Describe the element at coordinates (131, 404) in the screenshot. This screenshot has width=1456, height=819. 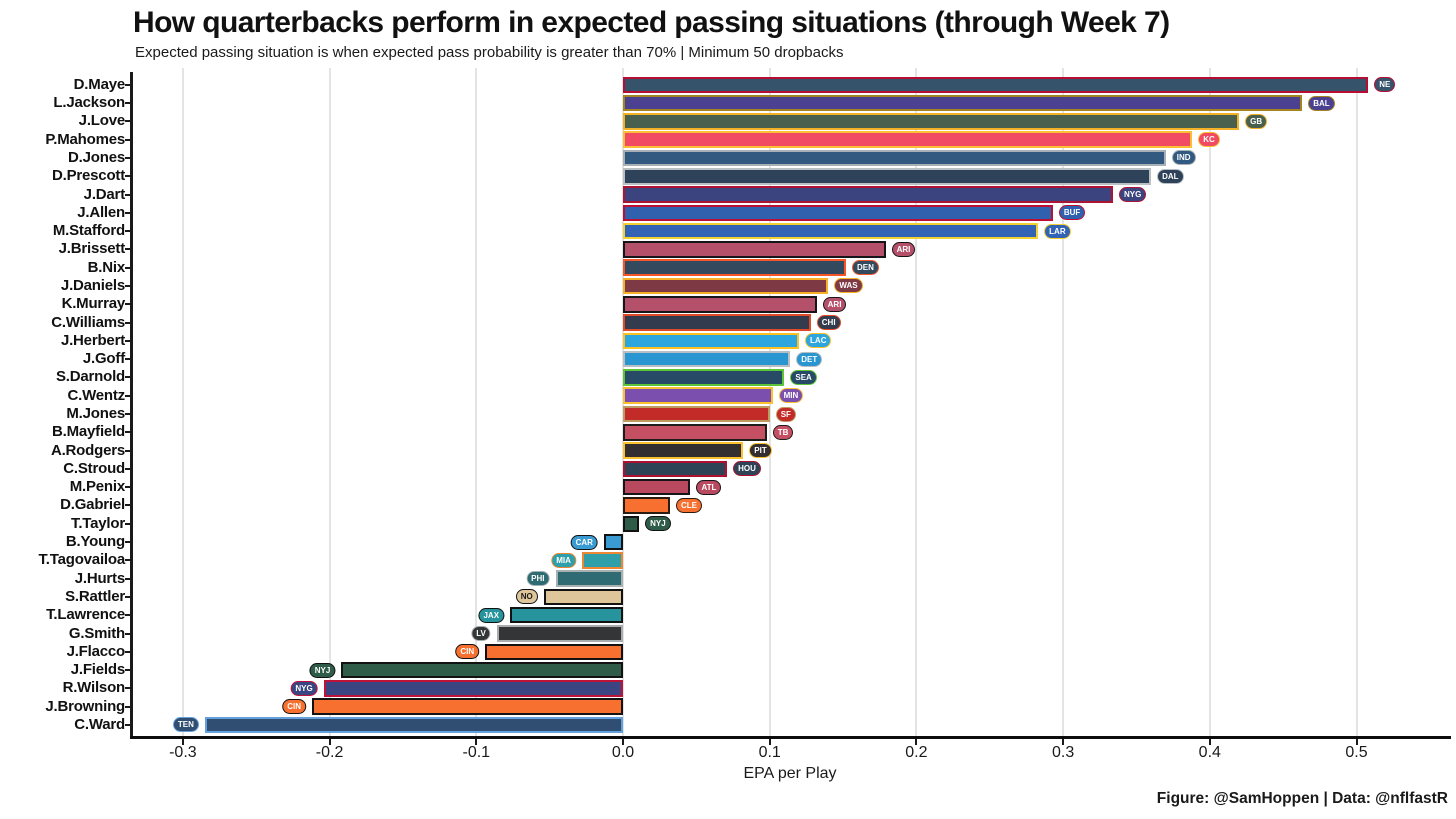
I see `y-axis-line` at that location.